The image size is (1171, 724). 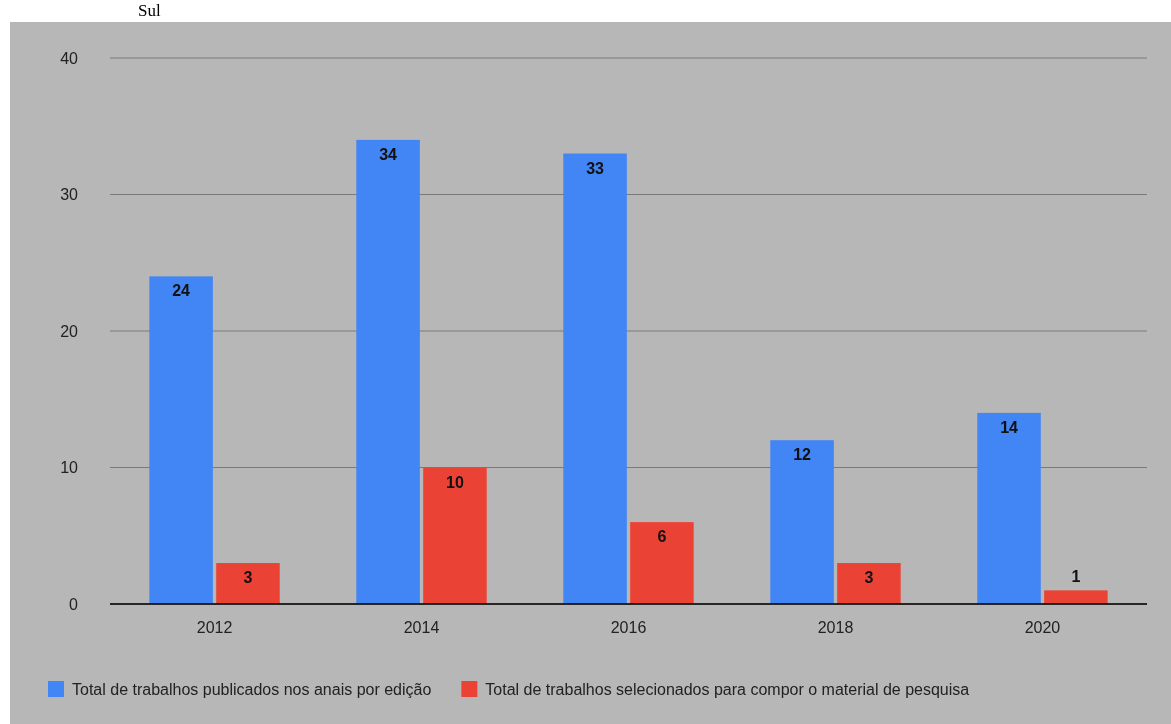 I want to click on x-tick-label: 2012, so click(x=214, y=628).